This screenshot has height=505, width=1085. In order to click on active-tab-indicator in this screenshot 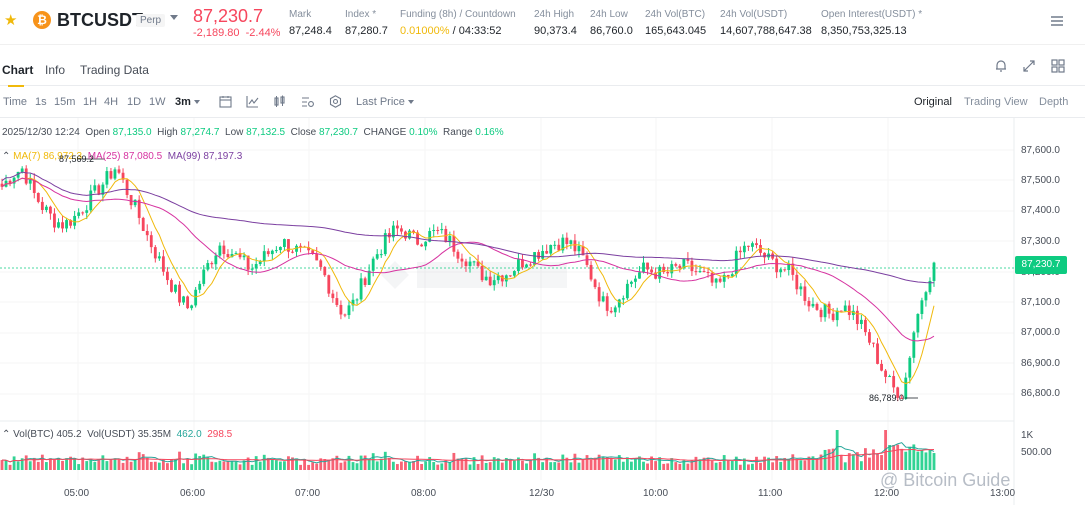, I will do `click(16, 86)`.